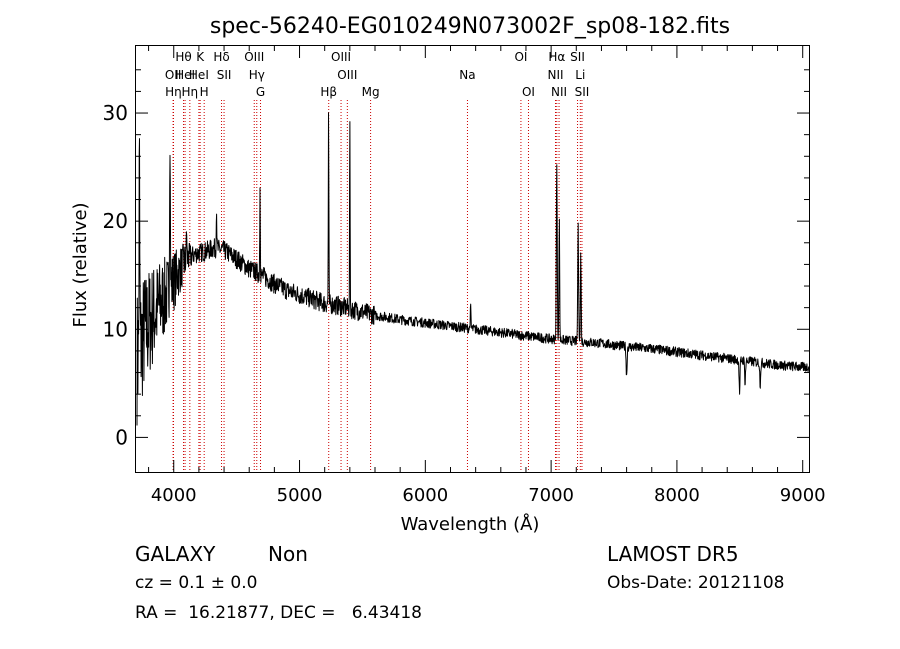  I want to click on x-tick-label: 9000, so click(803, 495).